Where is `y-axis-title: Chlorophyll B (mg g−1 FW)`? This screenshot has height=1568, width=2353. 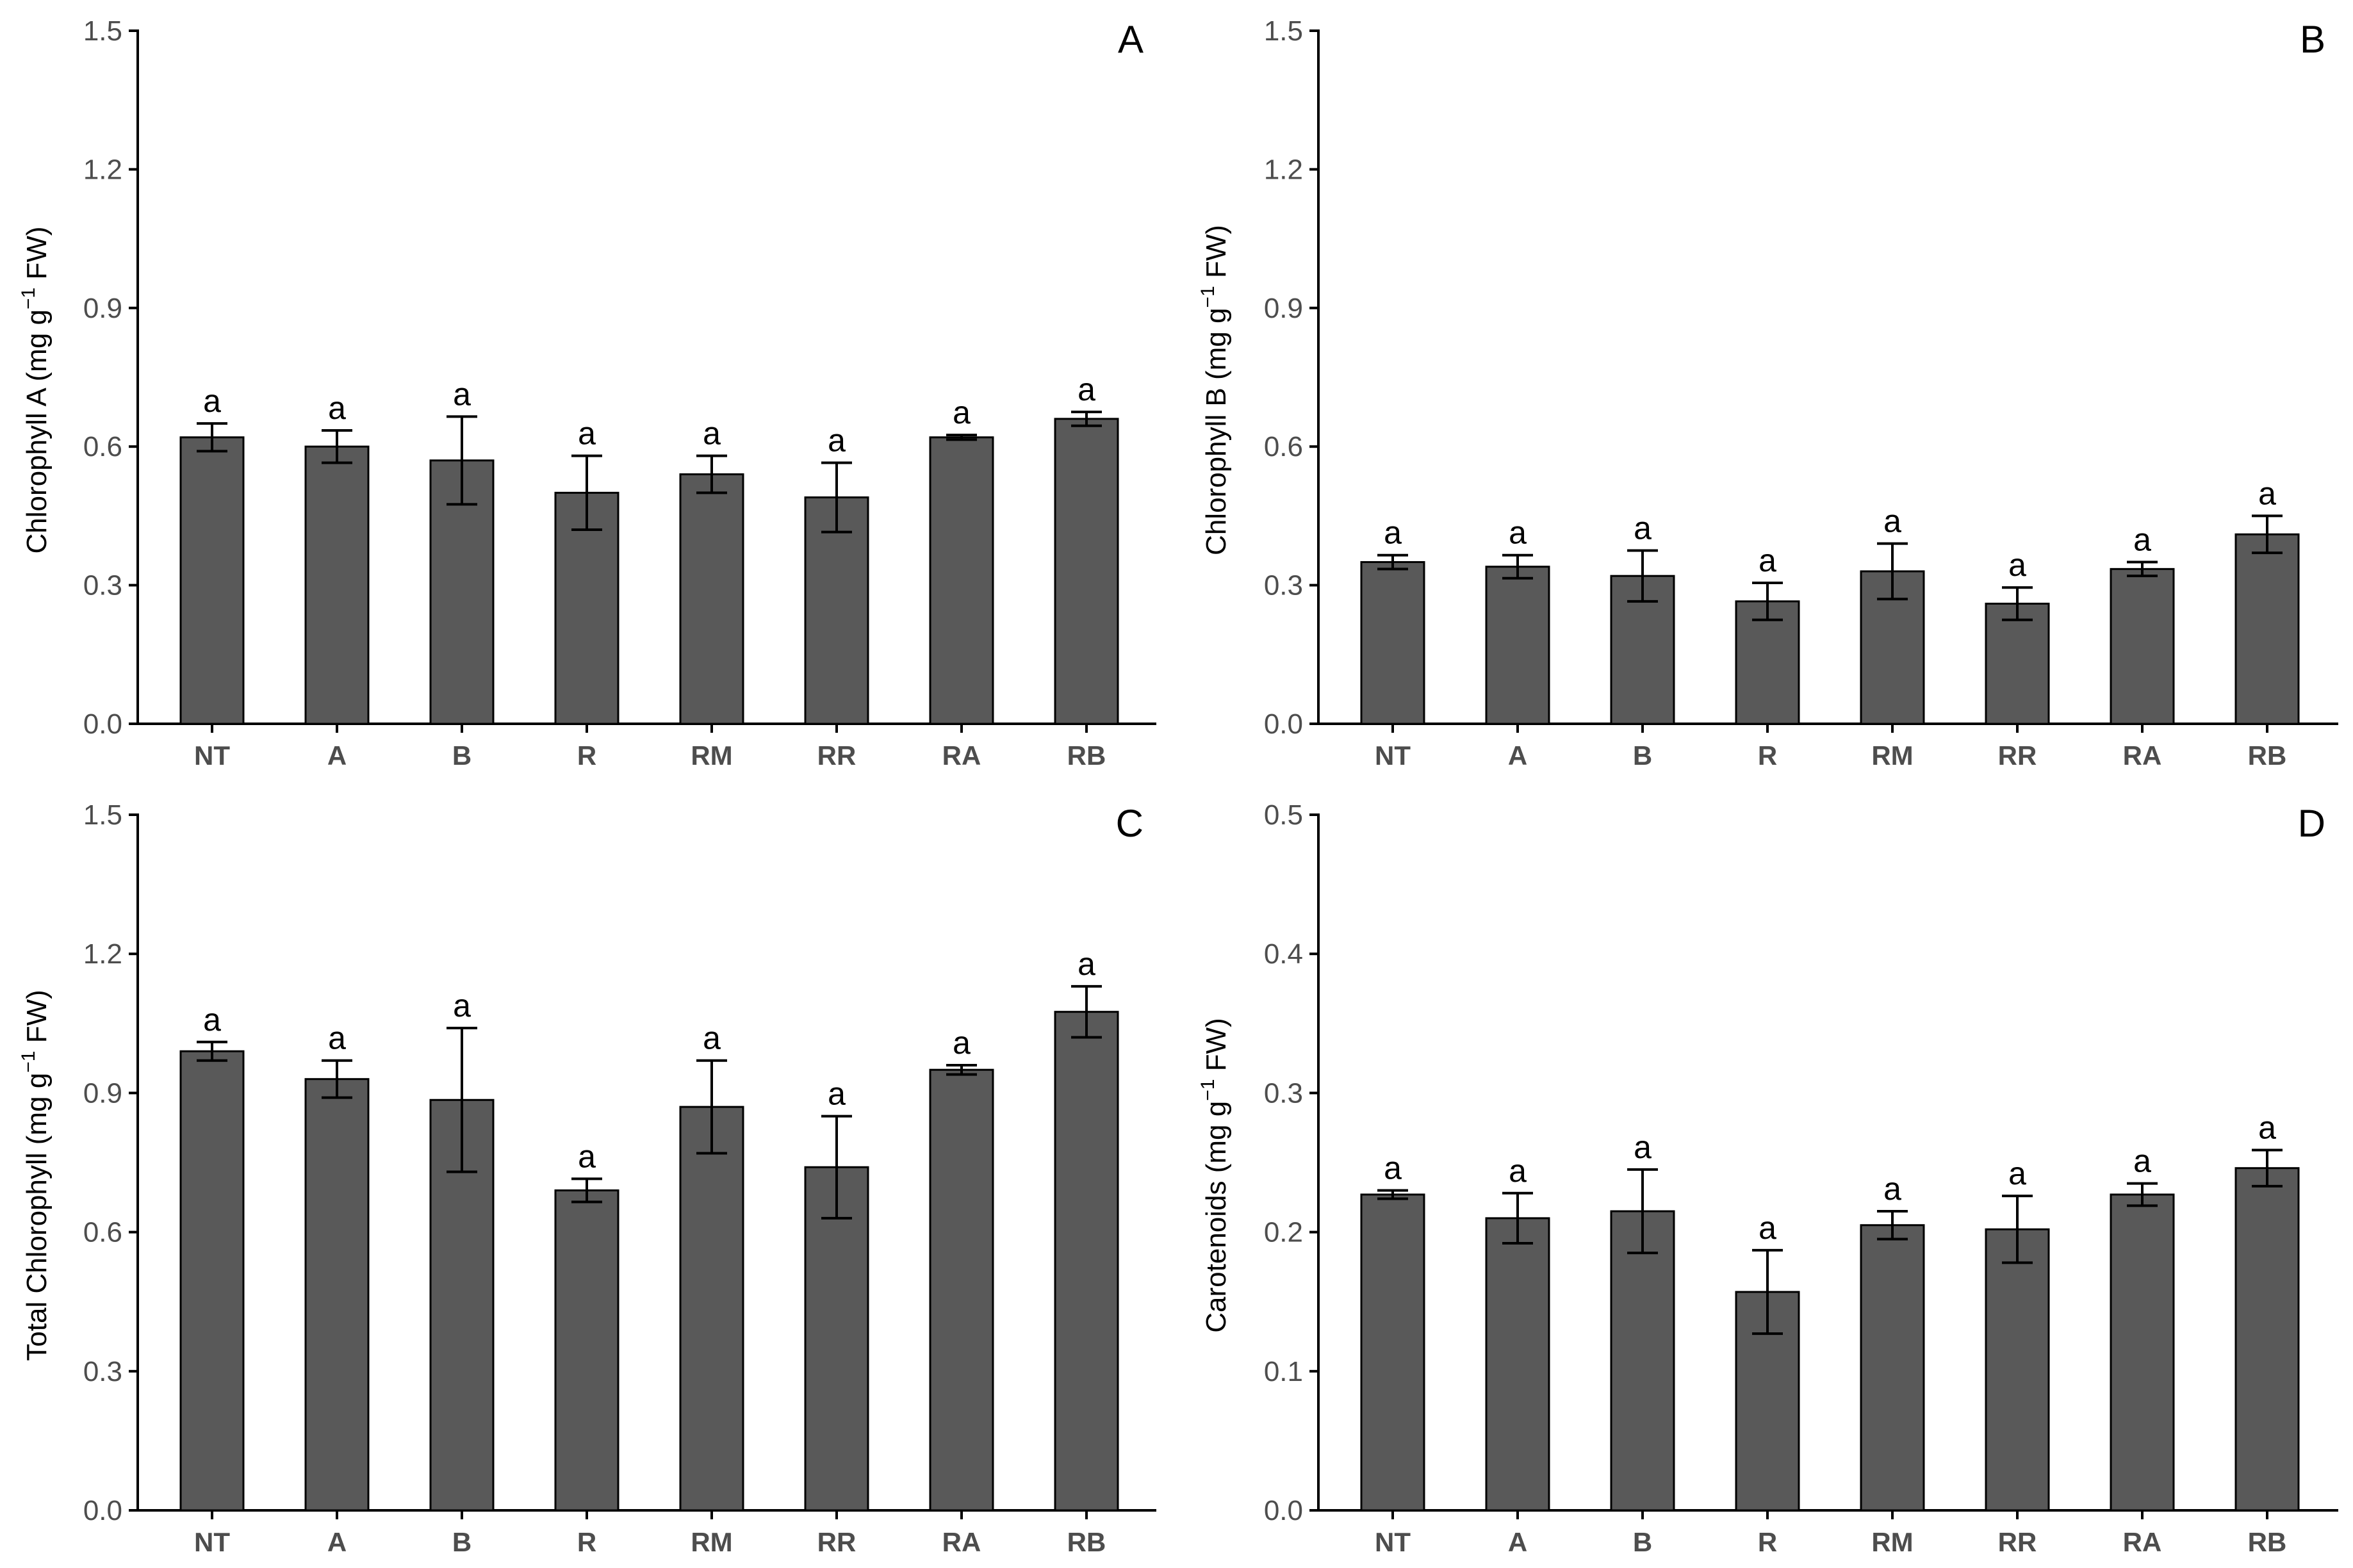
y-axis-title: Chlorophyll B (mg g−1 FW) is located at coordinates (1214, 390).